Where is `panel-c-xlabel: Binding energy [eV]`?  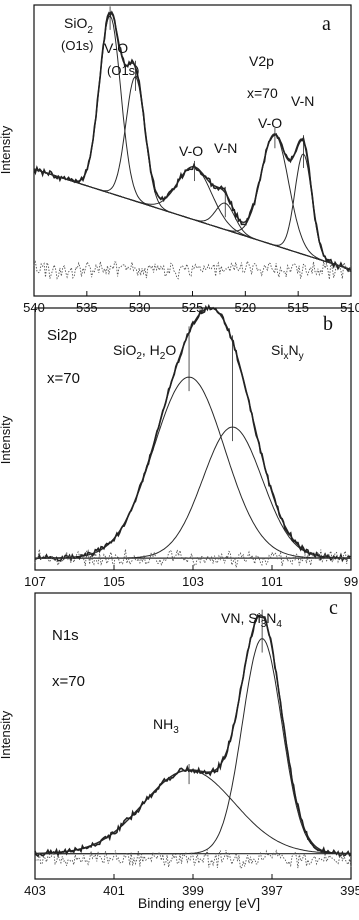 panel-c-xlabel: Binding energy [eV] is located at coordinates (199, 903).